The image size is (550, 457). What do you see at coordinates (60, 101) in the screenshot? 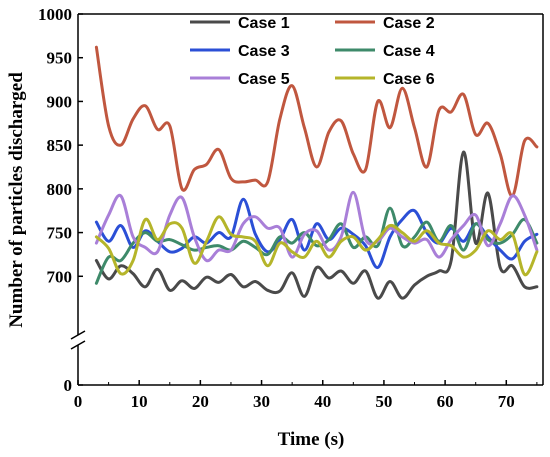
I see `y-tick-label: 900` at bounding box center [60, 101].